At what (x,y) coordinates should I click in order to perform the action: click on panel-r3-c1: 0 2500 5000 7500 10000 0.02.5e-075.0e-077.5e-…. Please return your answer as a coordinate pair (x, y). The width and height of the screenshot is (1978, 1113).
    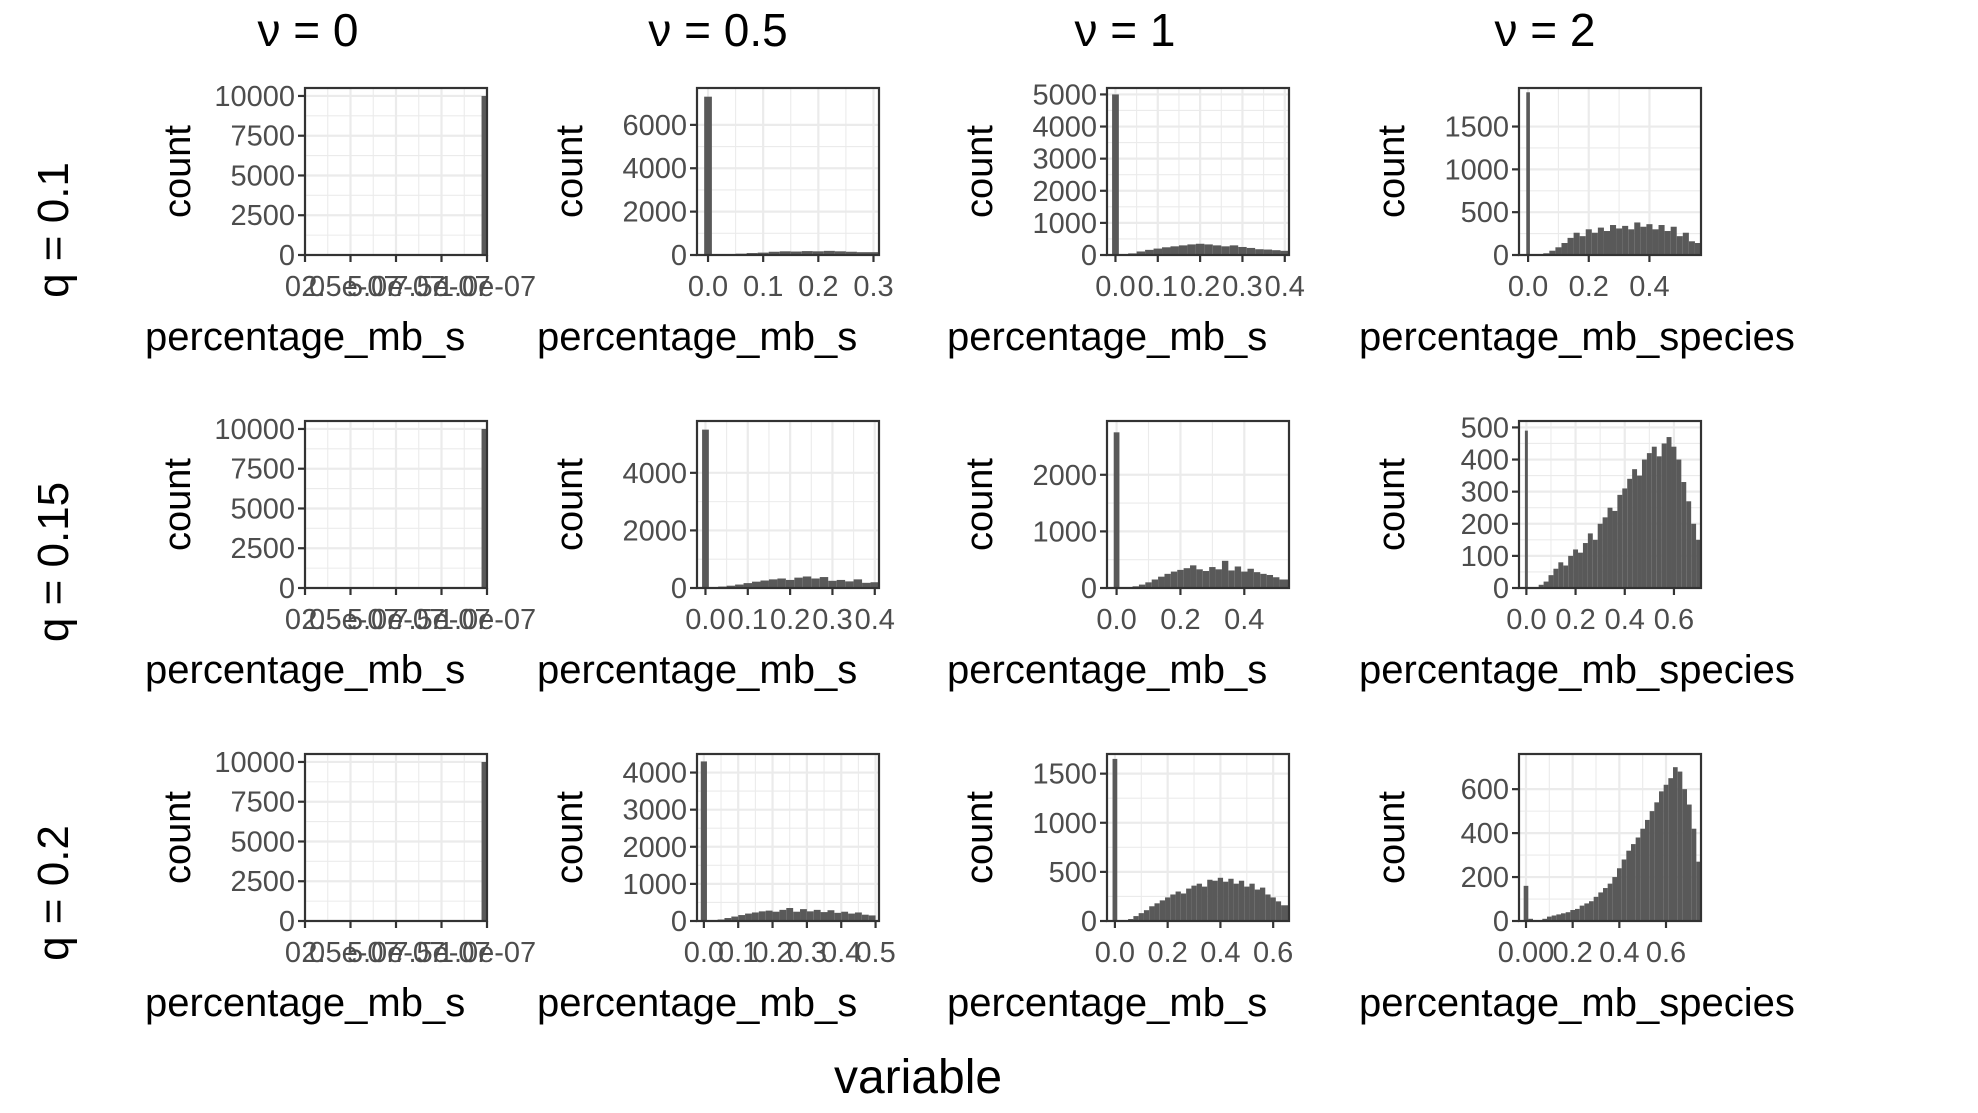
    Looking at the image, I should click on (340, 886).